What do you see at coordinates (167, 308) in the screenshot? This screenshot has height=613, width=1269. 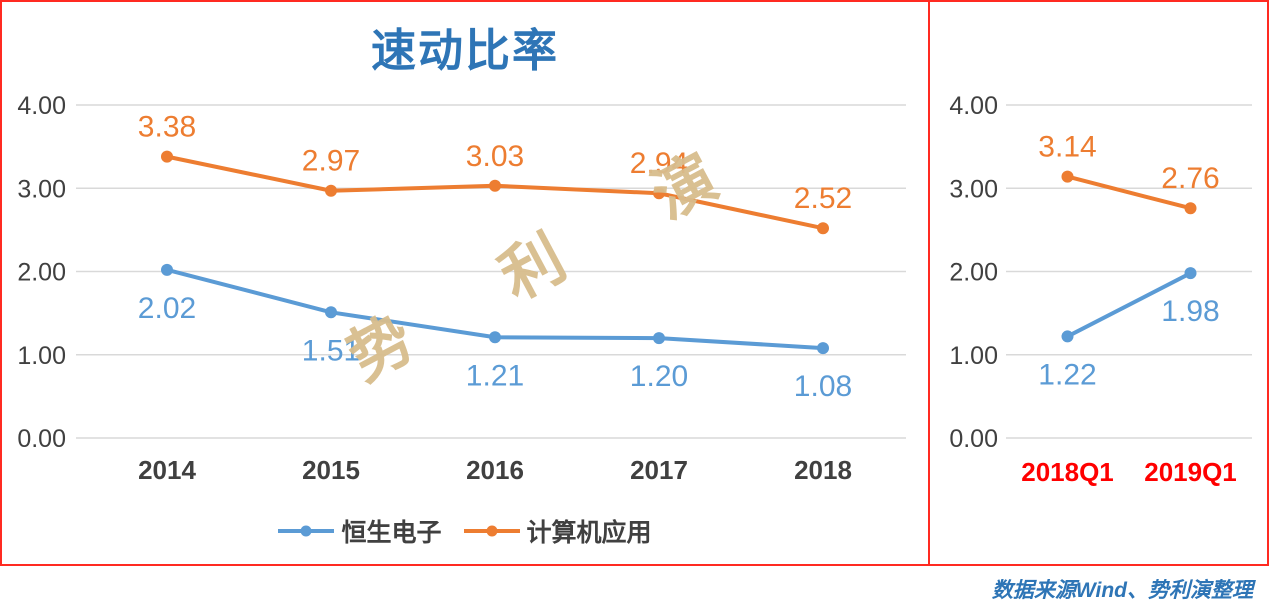 I see `data-label: 2.02` at bounding box center [167, 308].